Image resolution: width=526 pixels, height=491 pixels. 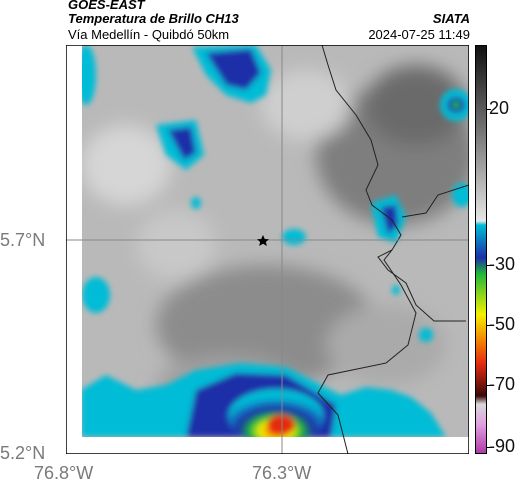 What do you see at coordinates (502, 384) in the screenshot?
I see `colorbar-tick-minus70: -70` at bounding box center [502, 384].